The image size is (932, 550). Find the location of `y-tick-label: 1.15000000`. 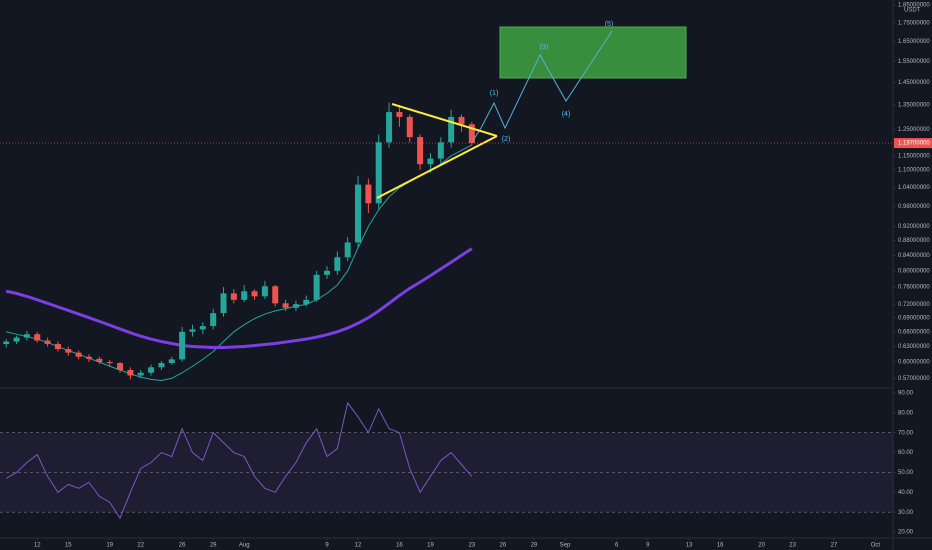

y-tick-label: 1.15000000 is located at coordinates (914, 156).